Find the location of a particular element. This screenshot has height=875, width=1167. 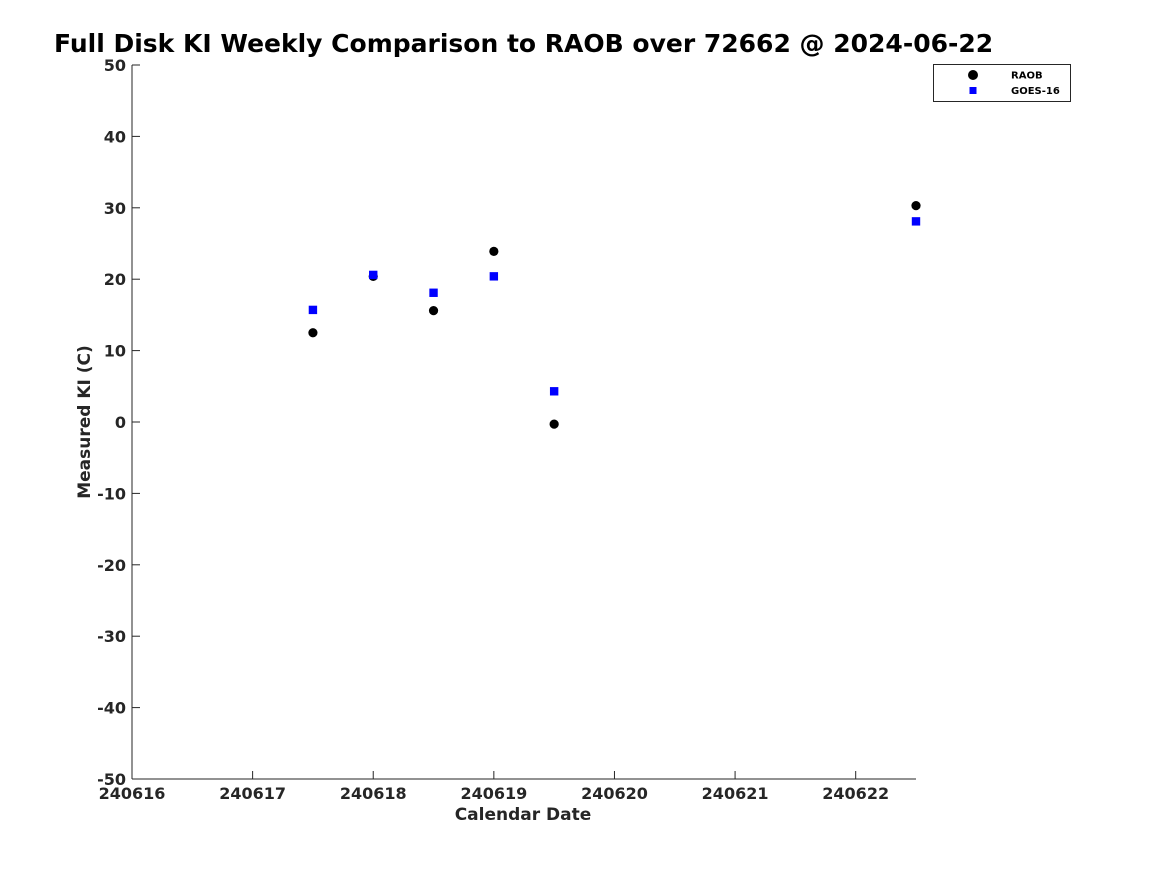

x-tick-label: 240621 is located at coordinates (735, 793).